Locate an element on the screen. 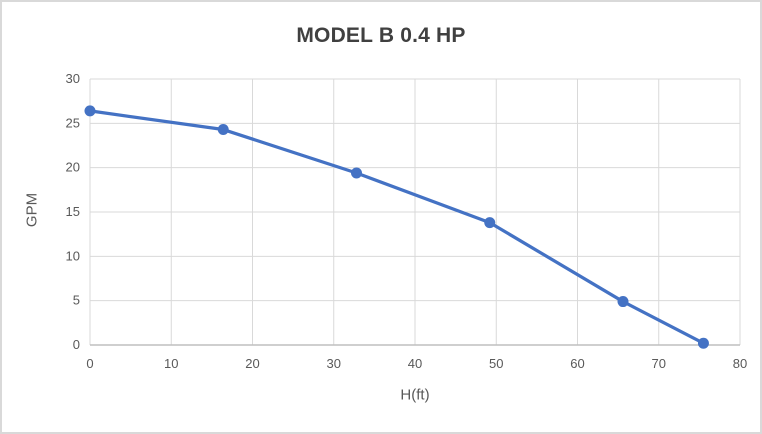 The height and width of the screenshot is (434, 762). x-tick-label: 40 is located at coordinates (415, 363).